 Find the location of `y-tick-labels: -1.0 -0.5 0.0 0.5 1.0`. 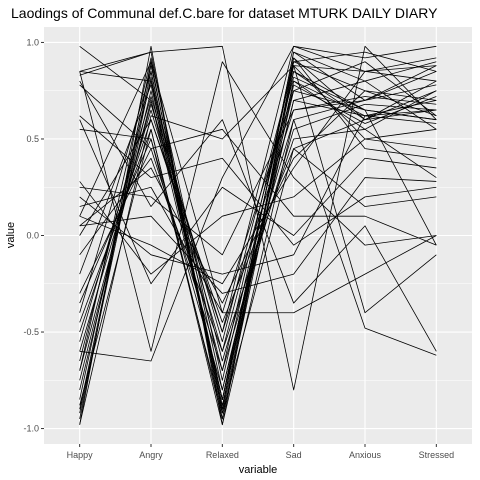

y-tick-labels: -1.0 -0.5 0.0 0.5 1.0 is located at coordinates (33, 235).